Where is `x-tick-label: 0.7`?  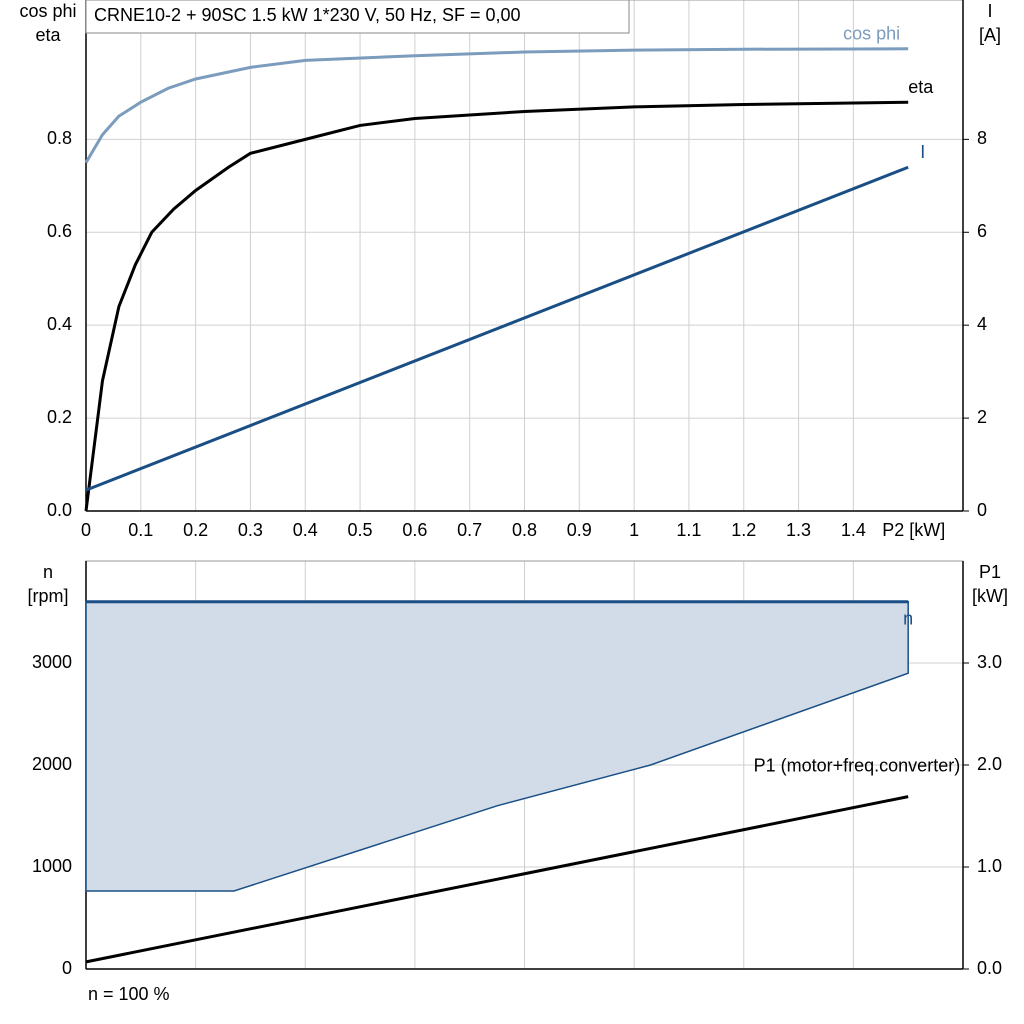
x-tick-label: 0.7 is located at coordinates (469, 530).